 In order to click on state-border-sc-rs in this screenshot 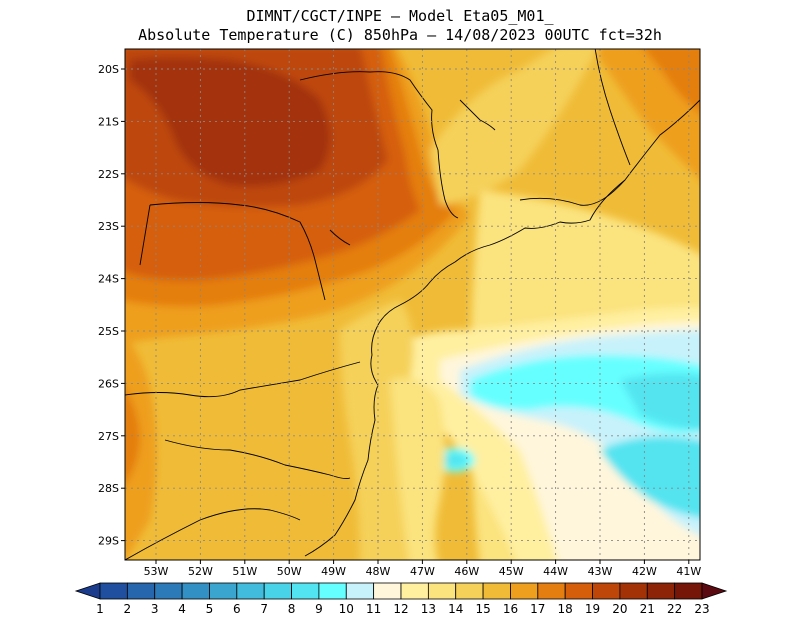, I will do `click(257, 459)`.